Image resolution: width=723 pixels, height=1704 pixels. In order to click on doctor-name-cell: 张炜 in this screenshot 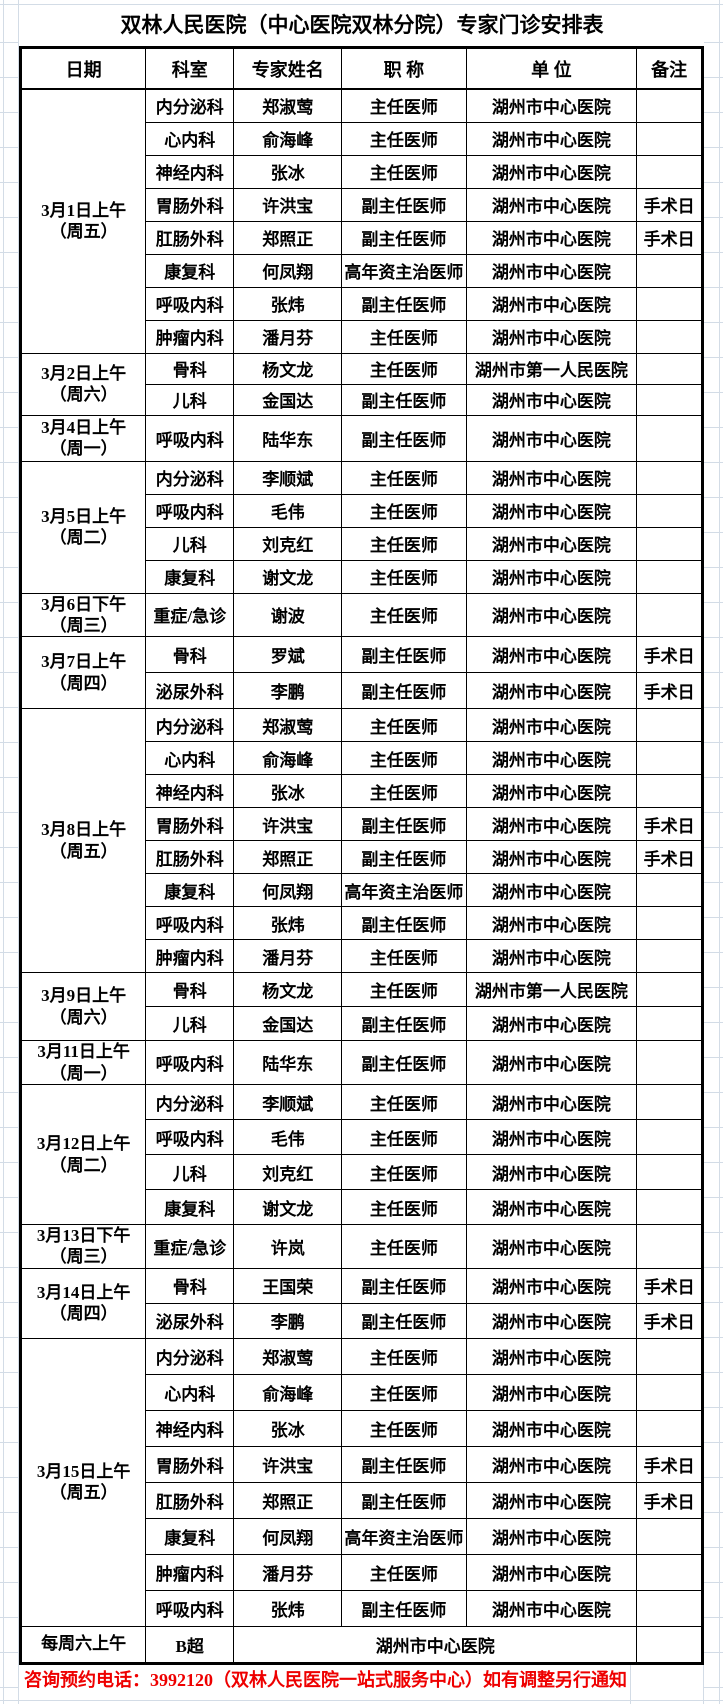, I will do `click(288, 1608)`.